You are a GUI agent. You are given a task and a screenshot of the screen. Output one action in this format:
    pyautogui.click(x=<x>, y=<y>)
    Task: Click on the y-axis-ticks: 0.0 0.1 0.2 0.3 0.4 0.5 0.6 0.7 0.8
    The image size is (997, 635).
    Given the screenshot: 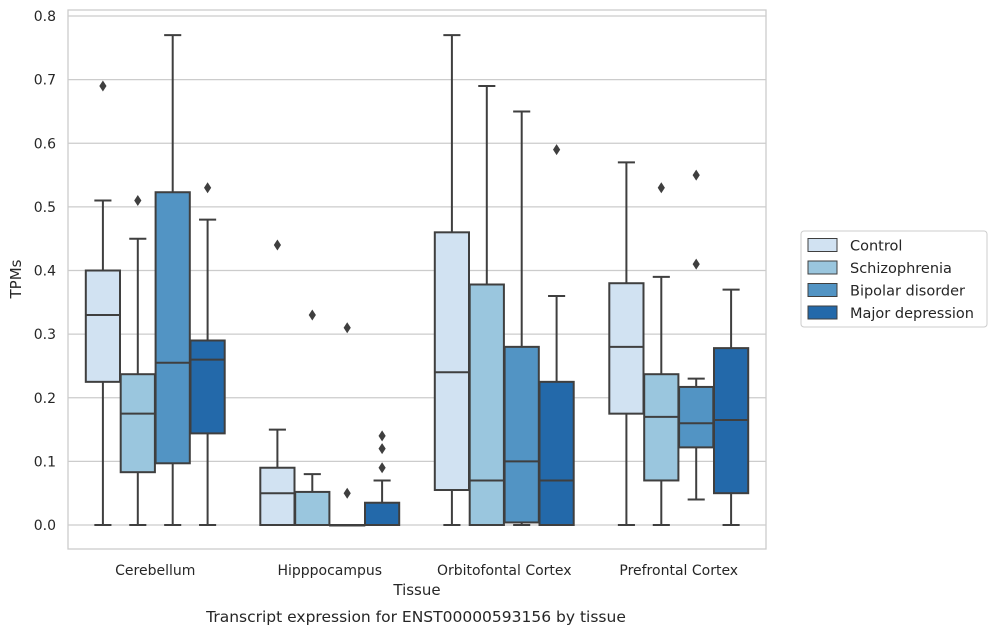 What is the action you would take?
    pyautogui.click(x=45, y=271)
    